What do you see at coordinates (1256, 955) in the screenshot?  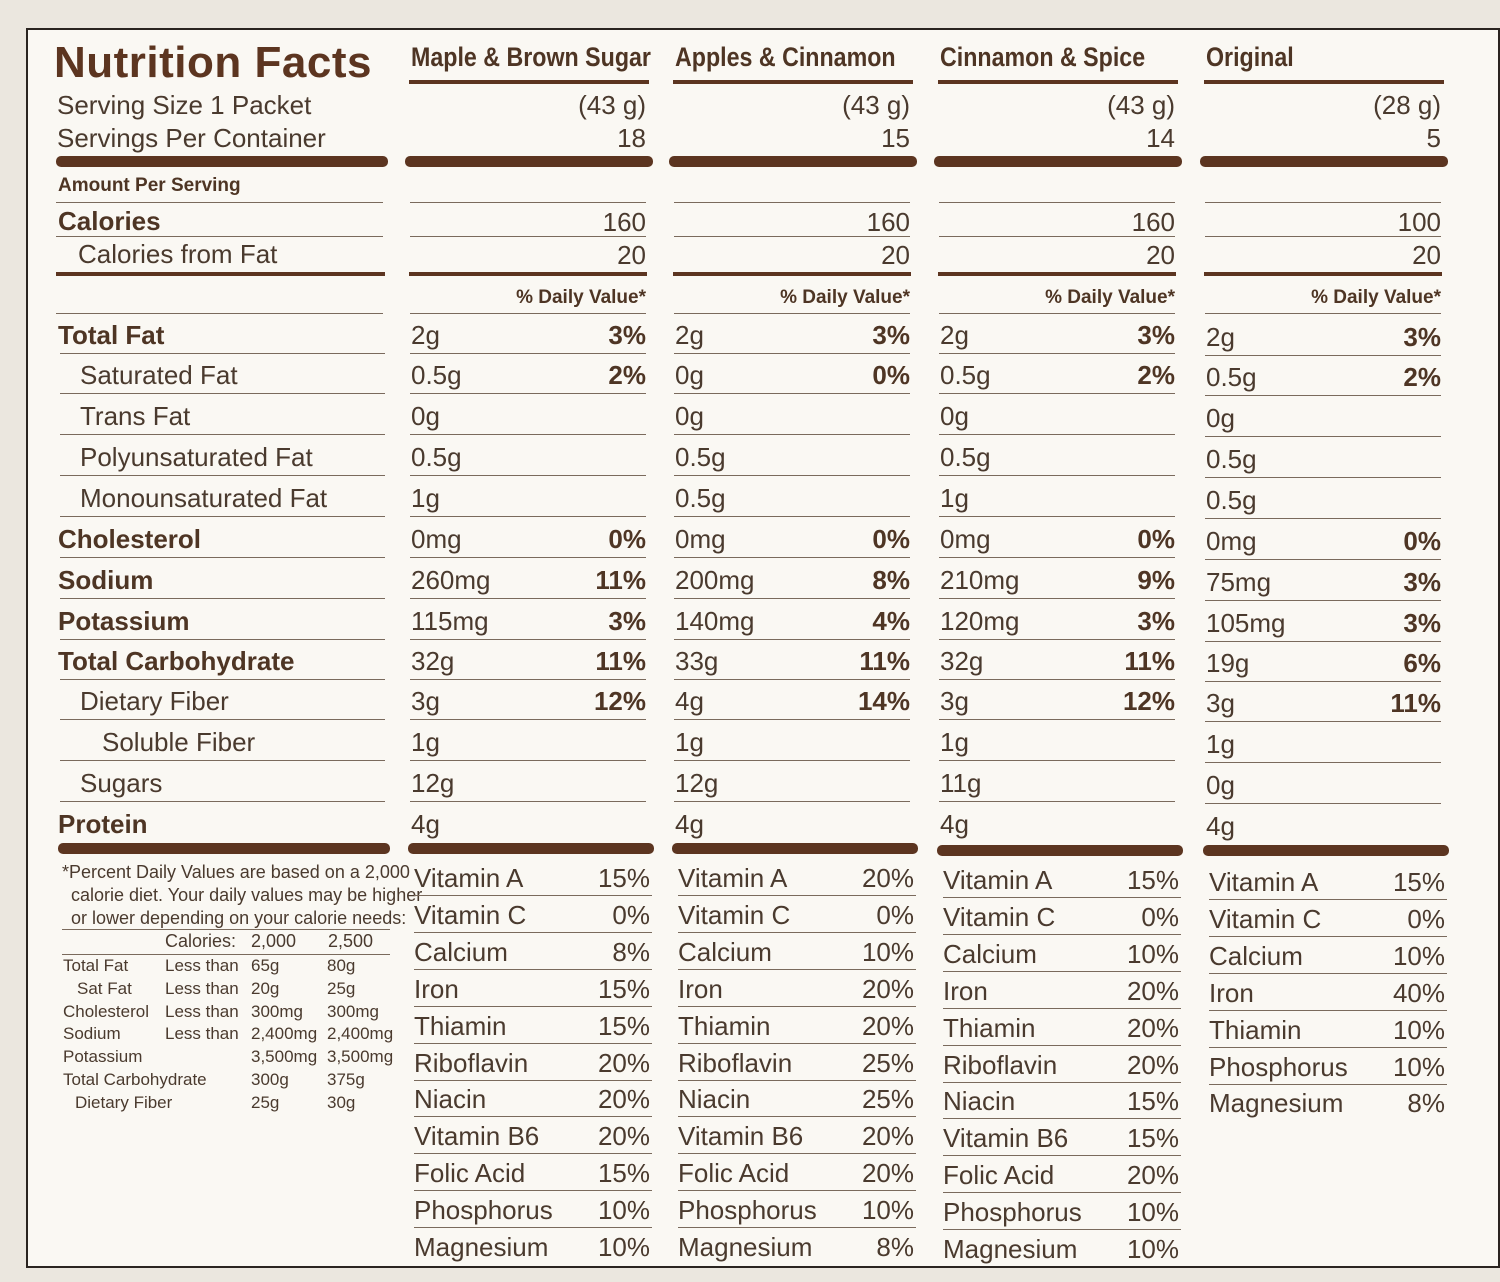 I see `vitamin-name: Calcium` at bounding box center [1256, 955].